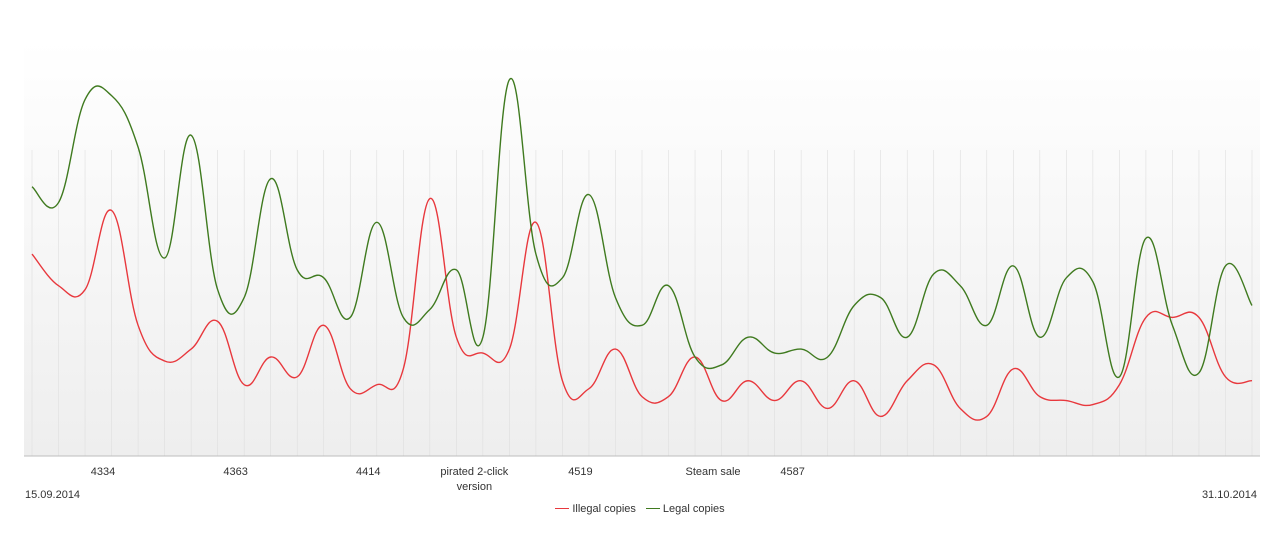  Describe the element at coordinates (474, 472) in the screenshot. I see `annotation-label: pirated 2-click` at that location.